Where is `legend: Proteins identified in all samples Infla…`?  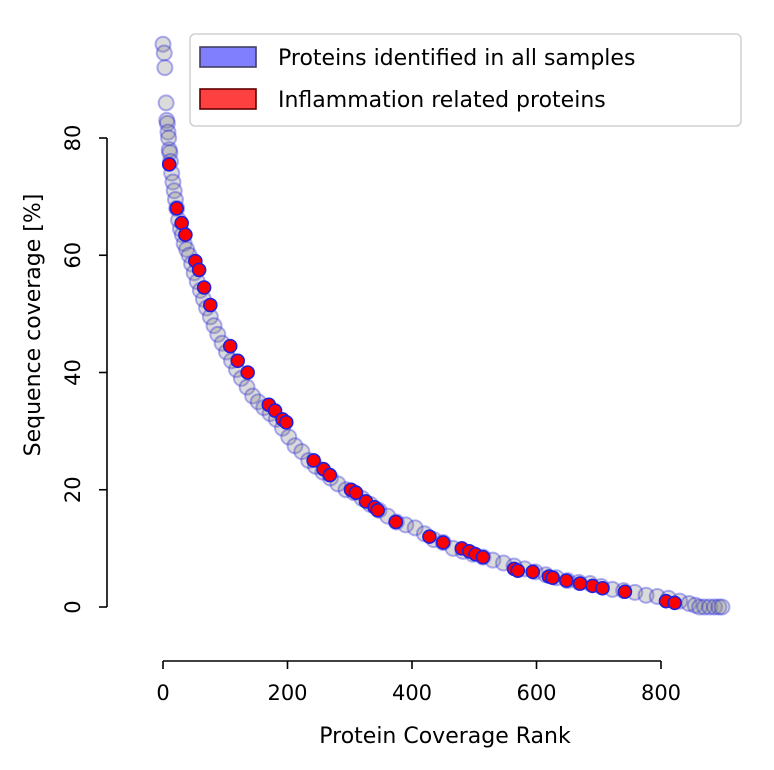 legend: Proteins identified in all samples Infla… is located at coordinates (465, 80).